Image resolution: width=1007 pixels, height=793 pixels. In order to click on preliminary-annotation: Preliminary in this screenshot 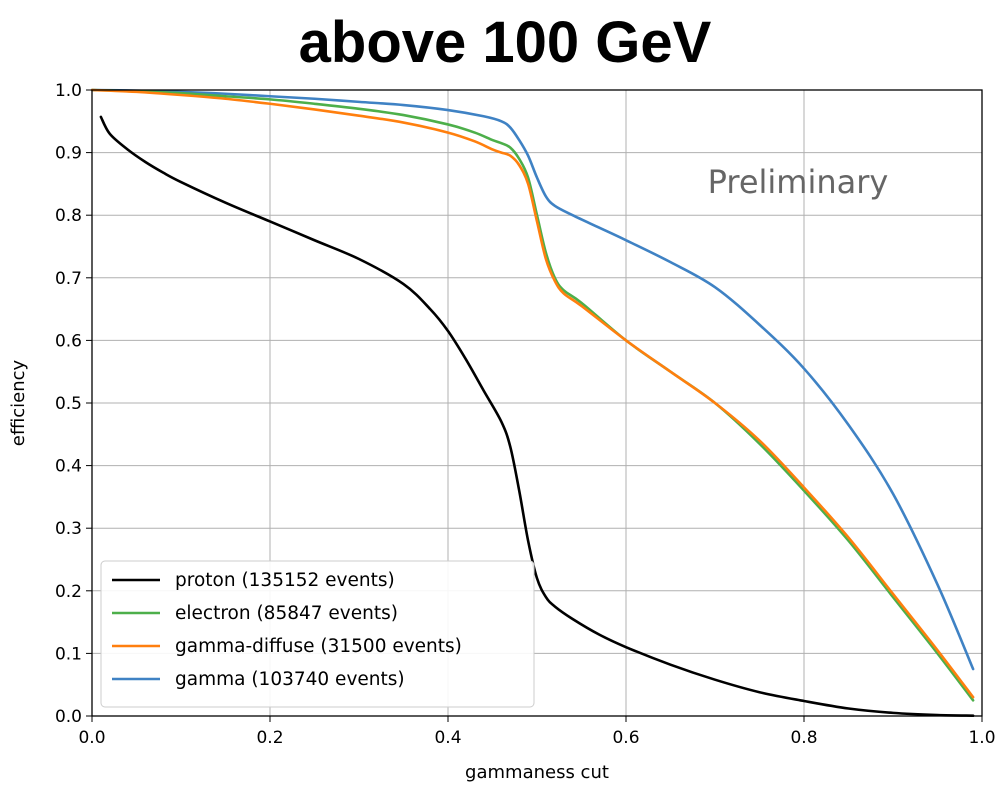, I will do `click(798, 182)`.